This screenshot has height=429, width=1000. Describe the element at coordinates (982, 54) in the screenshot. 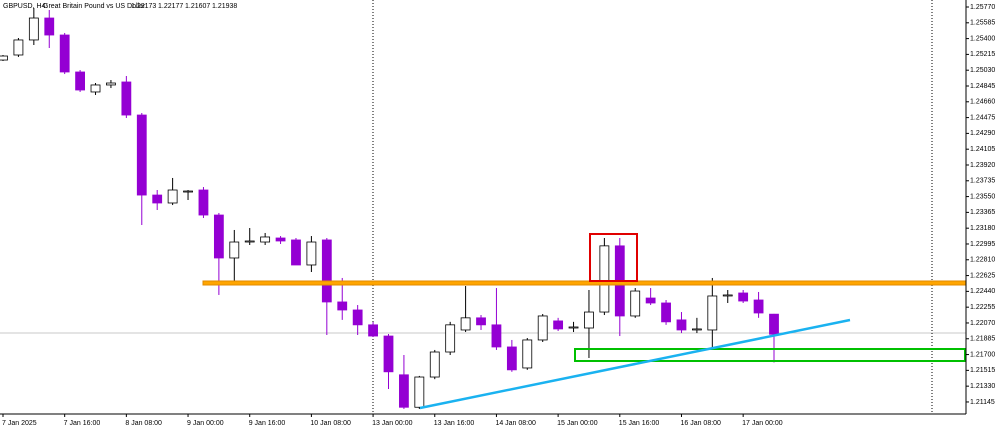

I see `y-tick-label: 1.25215` at that location.